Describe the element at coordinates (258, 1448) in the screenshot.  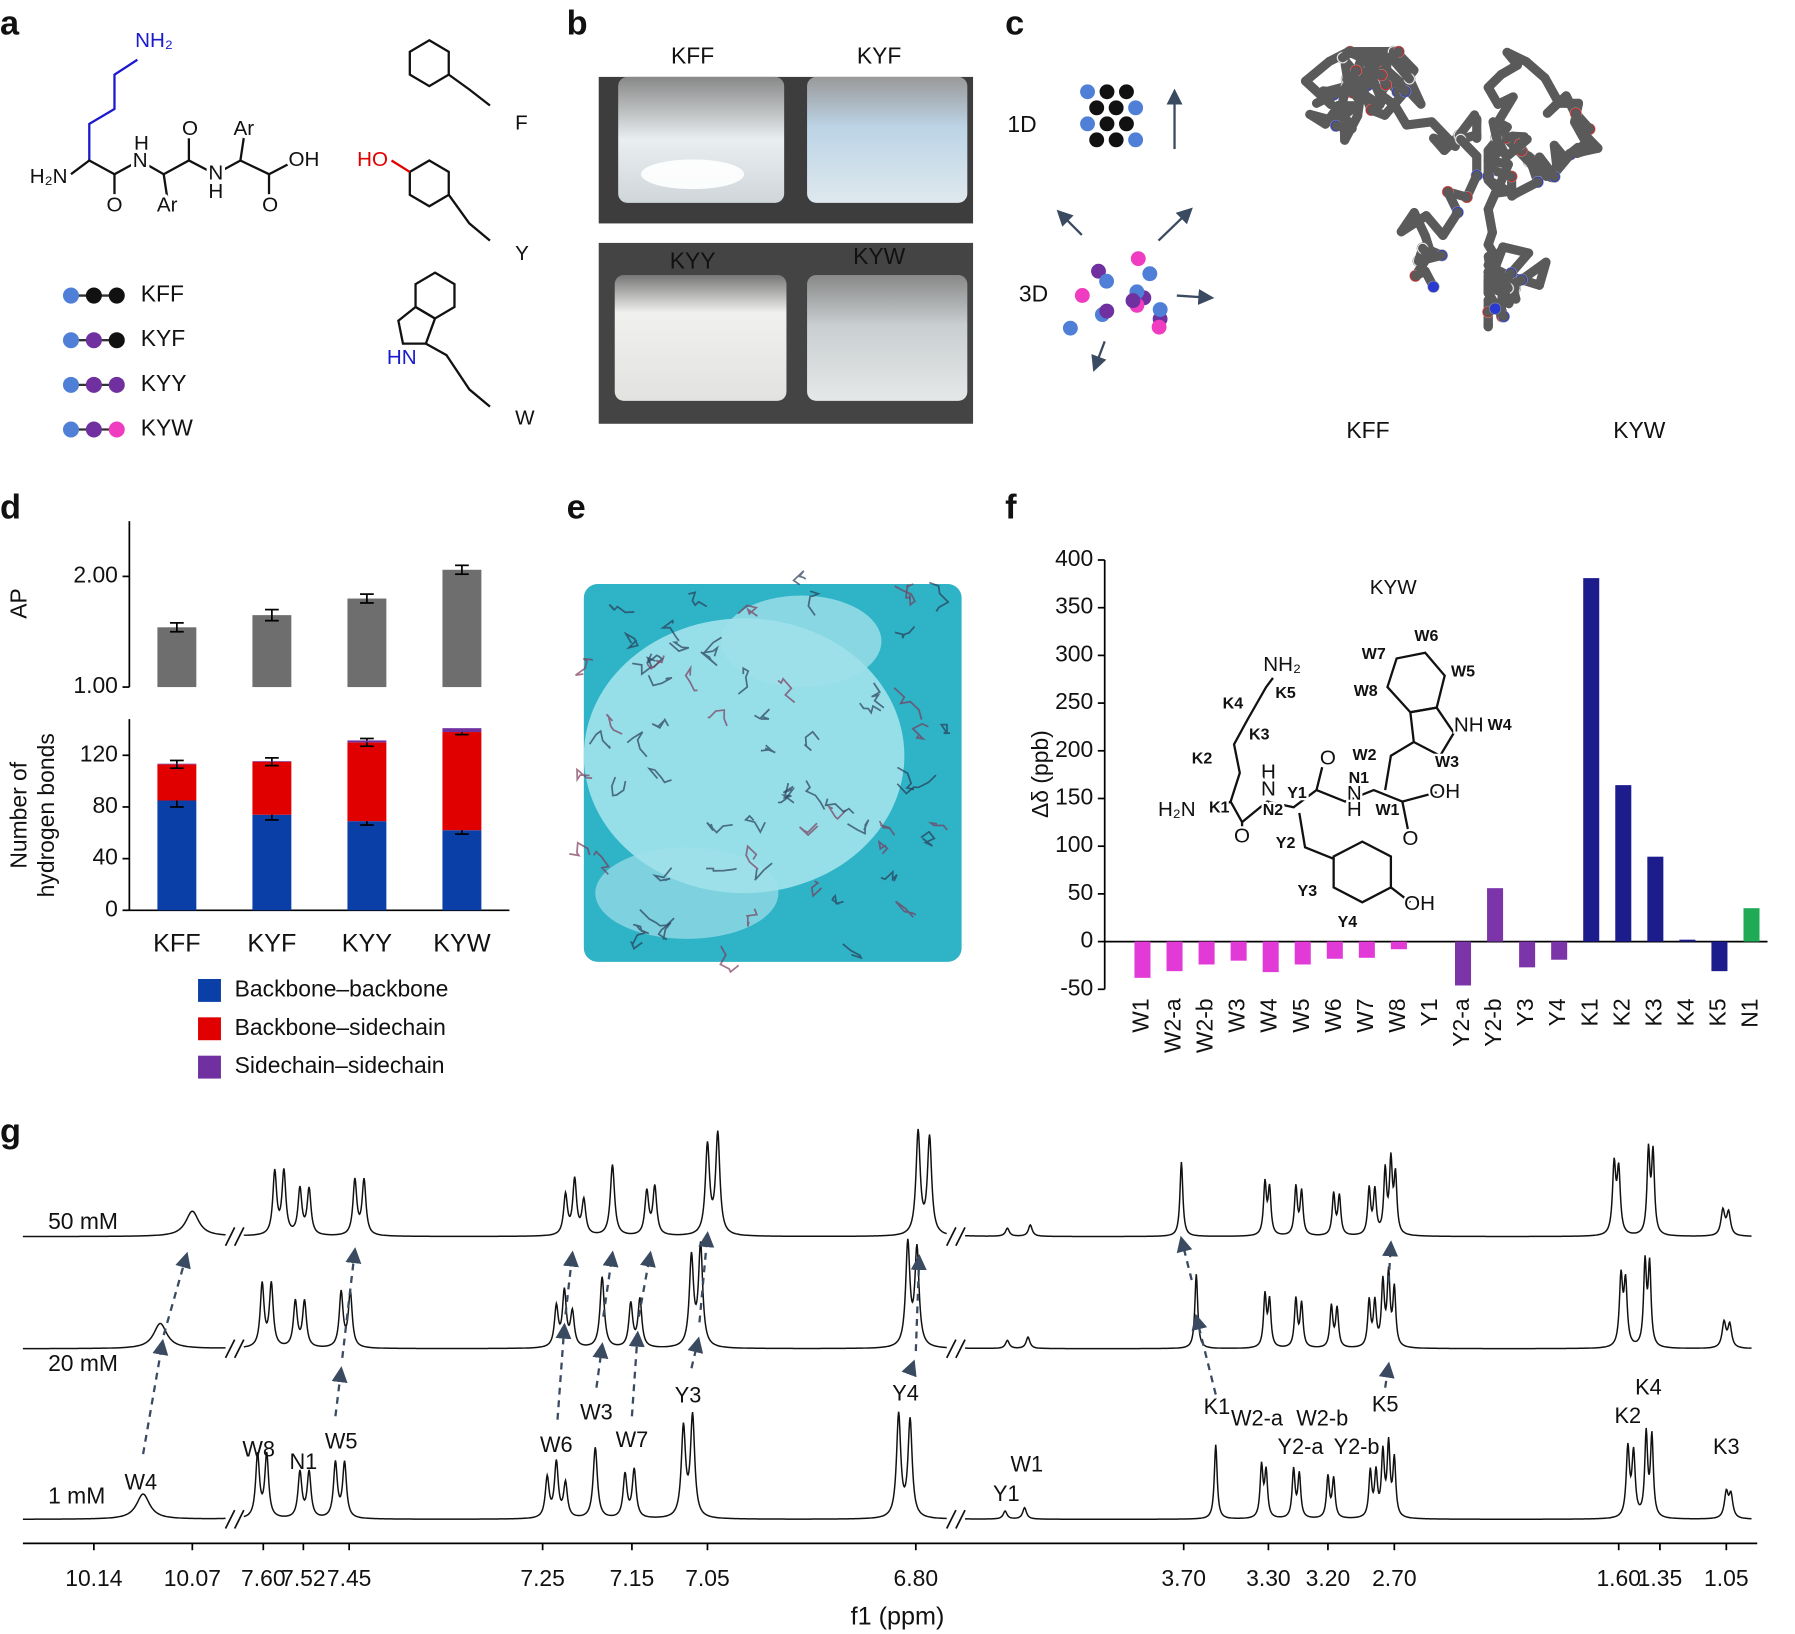
I see `peak-label: W8` at that location.